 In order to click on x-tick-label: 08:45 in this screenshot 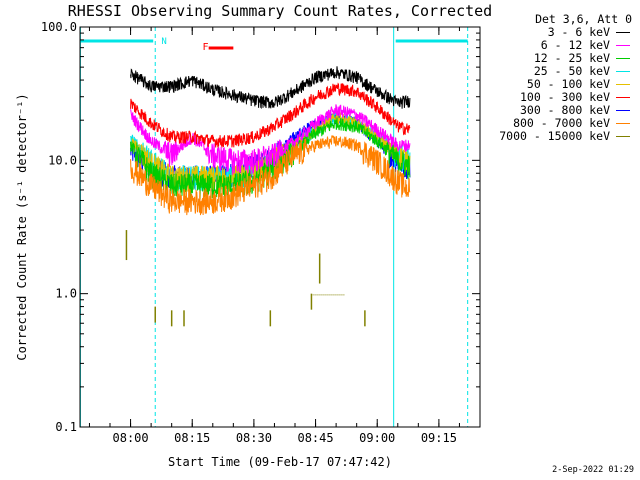, I will do `click(315, 438)`.